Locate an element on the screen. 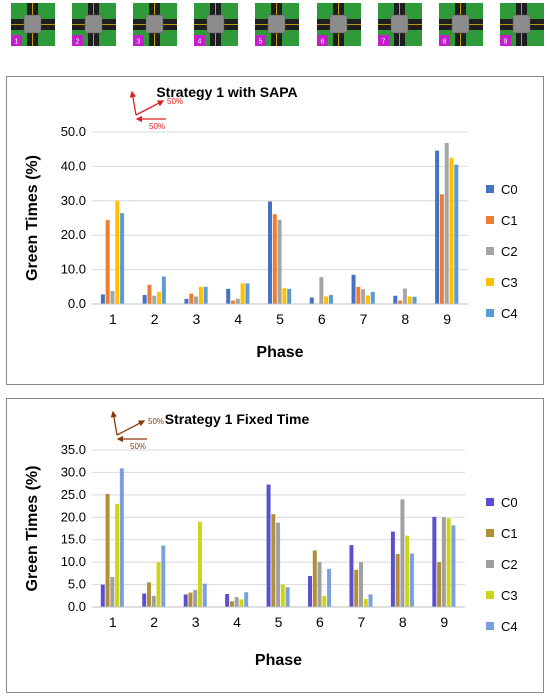  phase-thumbnail: 9 is located at coordinates (522, 24).